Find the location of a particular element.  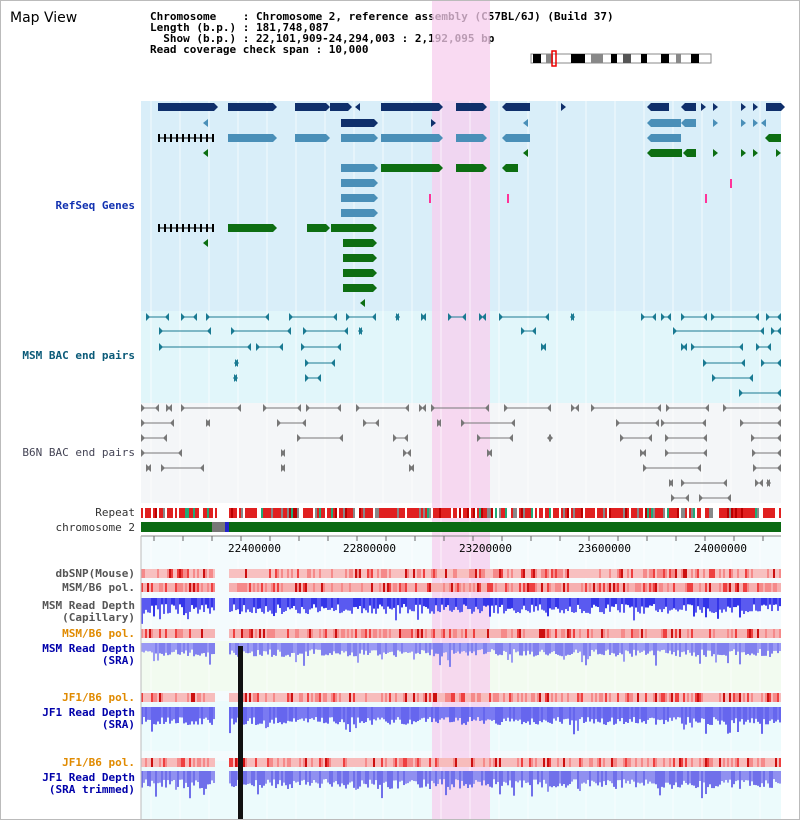

label-jf1-read-depth-sra: JF1 Read Depth (SRA) is located at coordinates (88, 718).